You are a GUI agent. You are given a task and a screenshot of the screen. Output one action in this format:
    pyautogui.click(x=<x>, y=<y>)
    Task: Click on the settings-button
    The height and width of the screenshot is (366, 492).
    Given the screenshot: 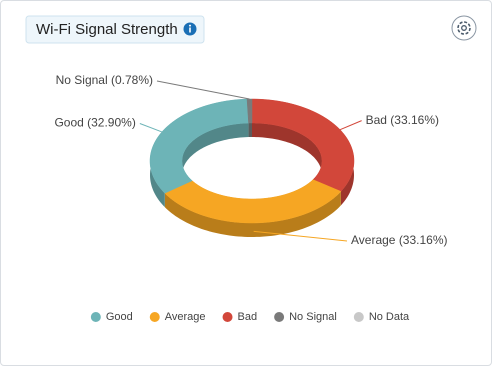 What is the action you would take?
    pyautogui.click(x=464, y=28)
    